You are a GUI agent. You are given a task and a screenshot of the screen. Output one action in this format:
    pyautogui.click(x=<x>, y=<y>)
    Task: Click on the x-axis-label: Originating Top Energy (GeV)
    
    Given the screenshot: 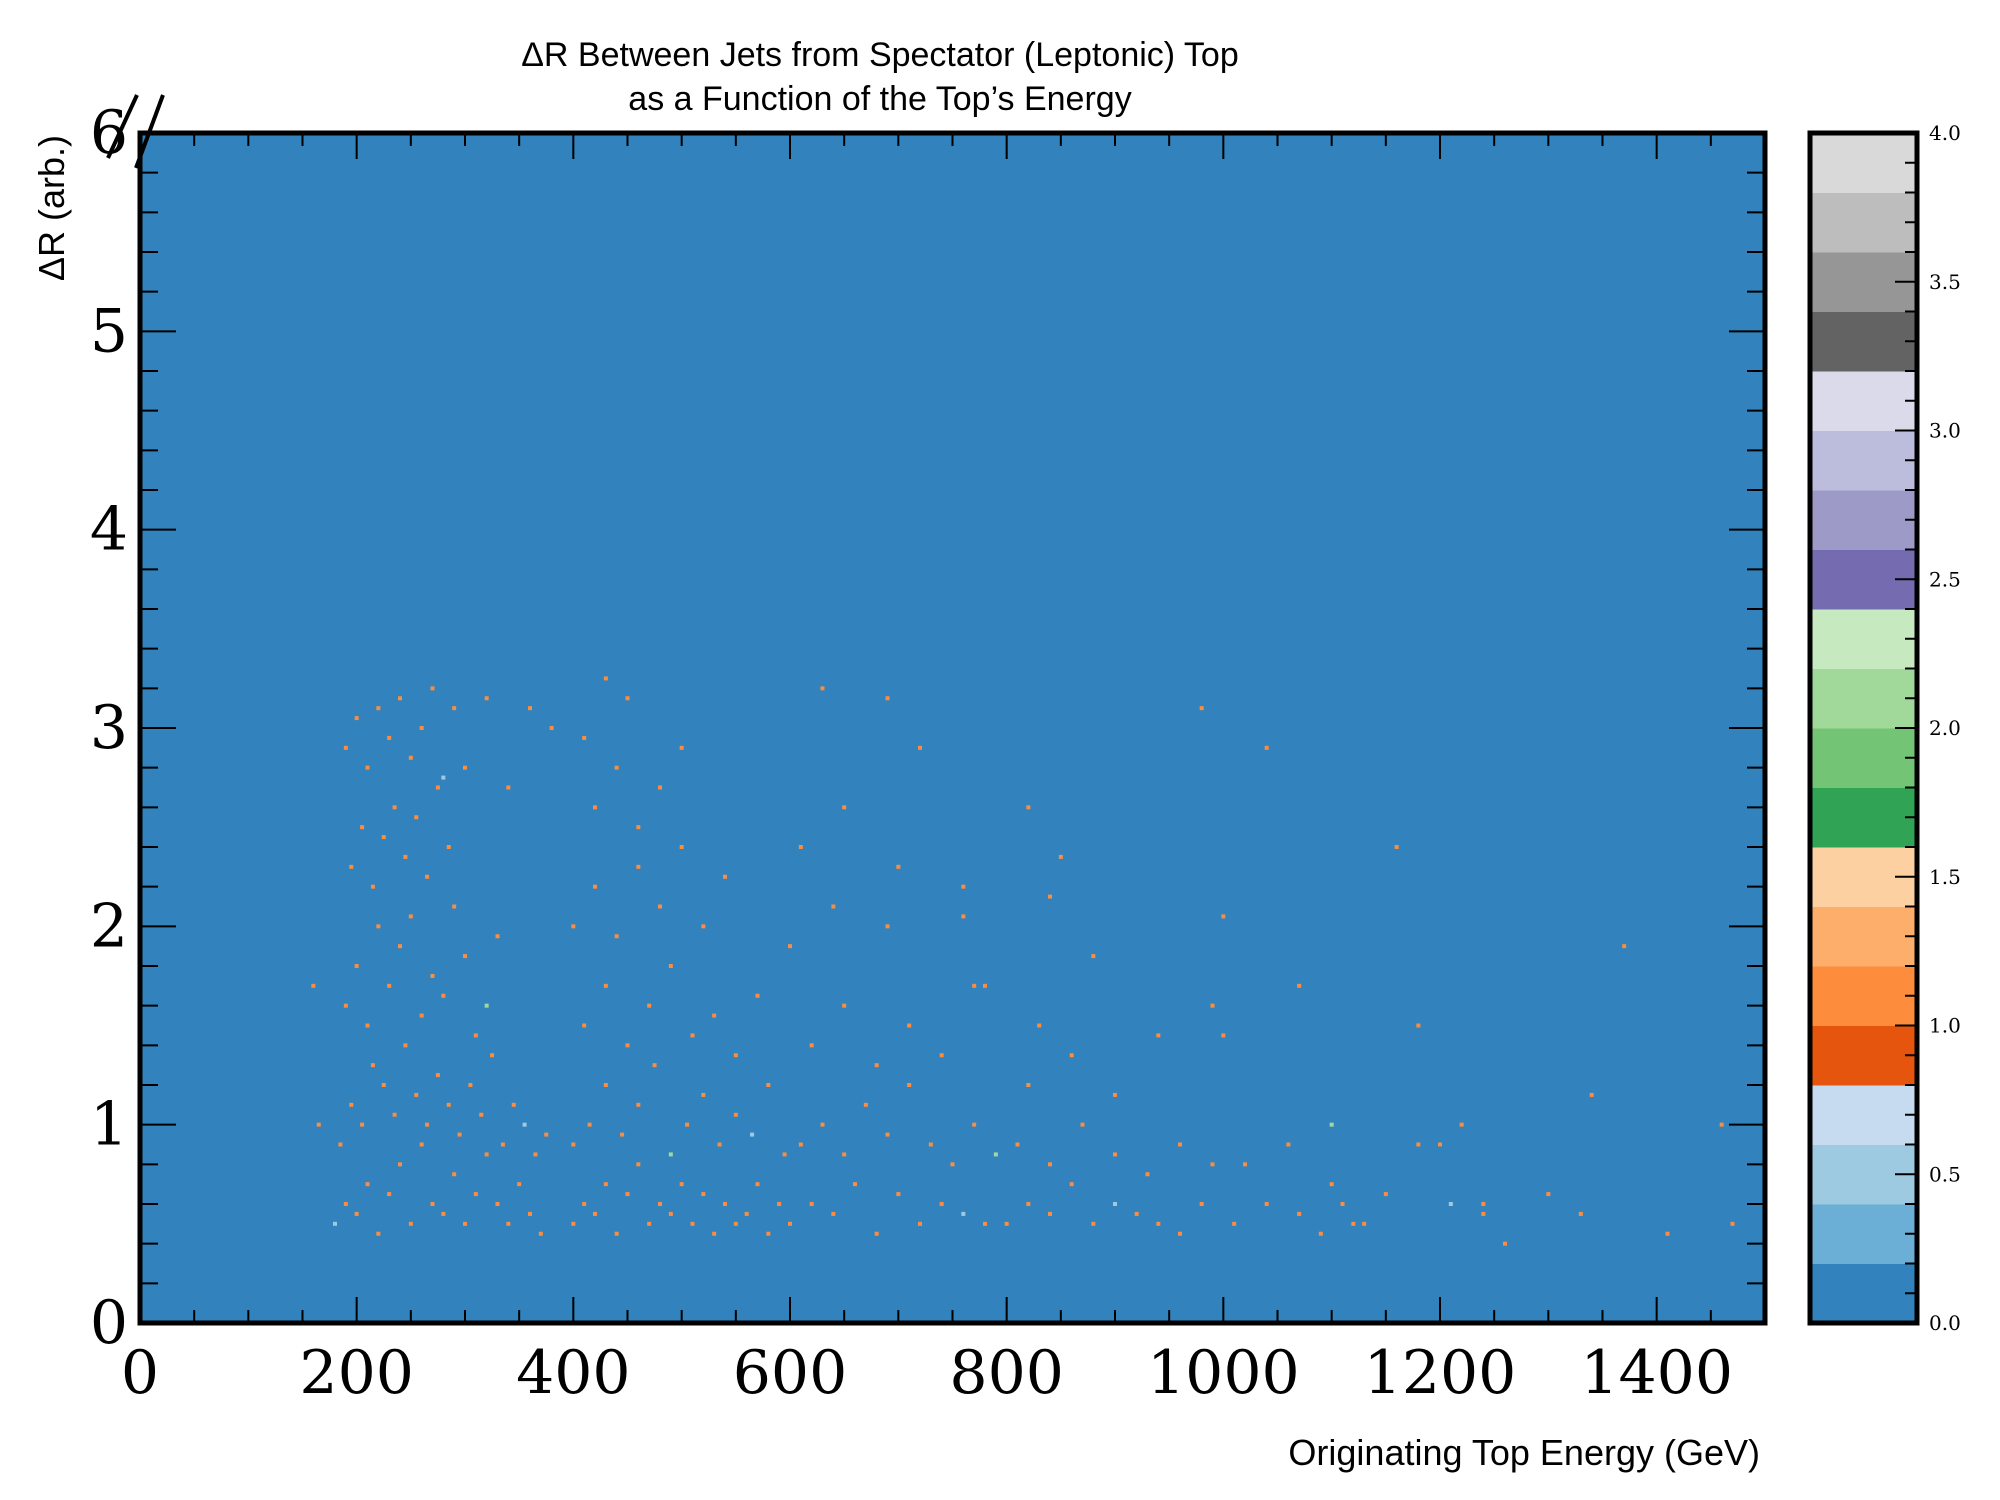 What is the action you would take?
    pyautogui.click(x=1524, y=1452)
    